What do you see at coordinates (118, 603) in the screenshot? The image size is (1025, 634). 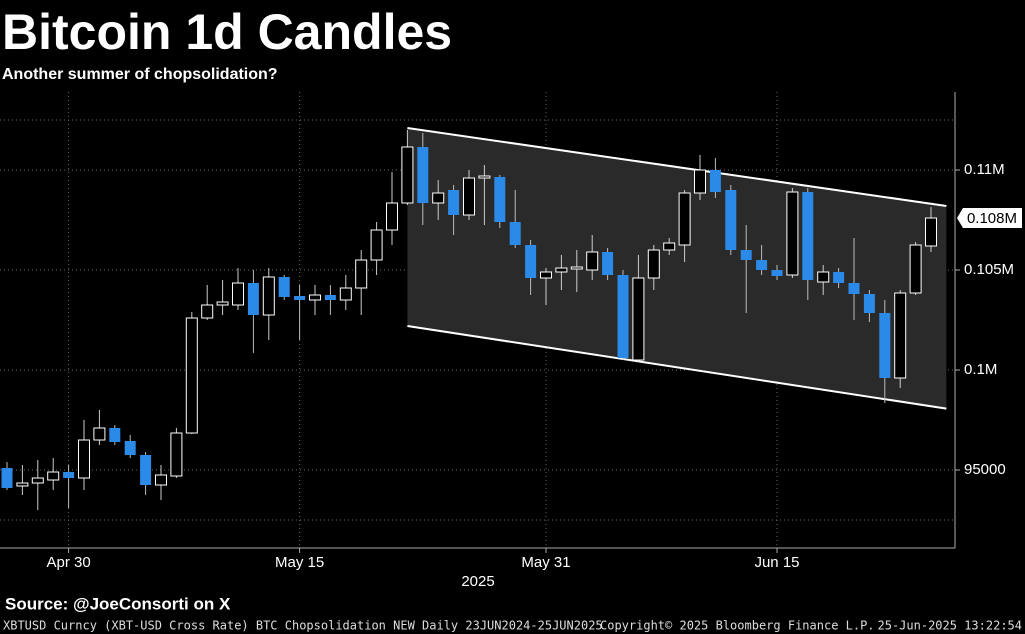 I see `source: Source: @JoeConsorti on X` at bounding box center [118, 603].